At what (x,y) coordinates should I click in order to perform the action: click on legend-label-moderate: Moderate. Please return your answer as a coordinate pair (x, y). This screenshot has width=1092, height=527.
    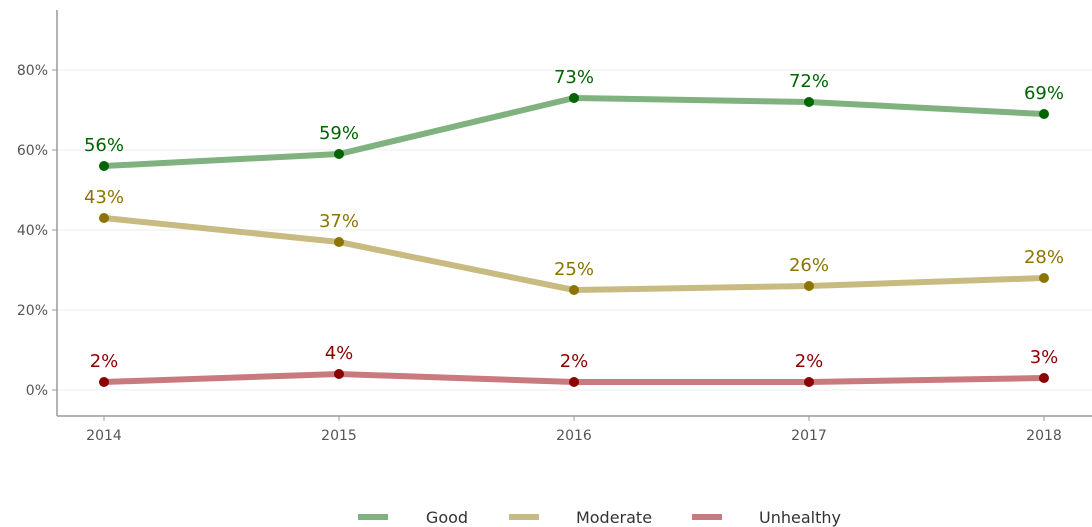
    Looking at the image, I should click on (614, 517).